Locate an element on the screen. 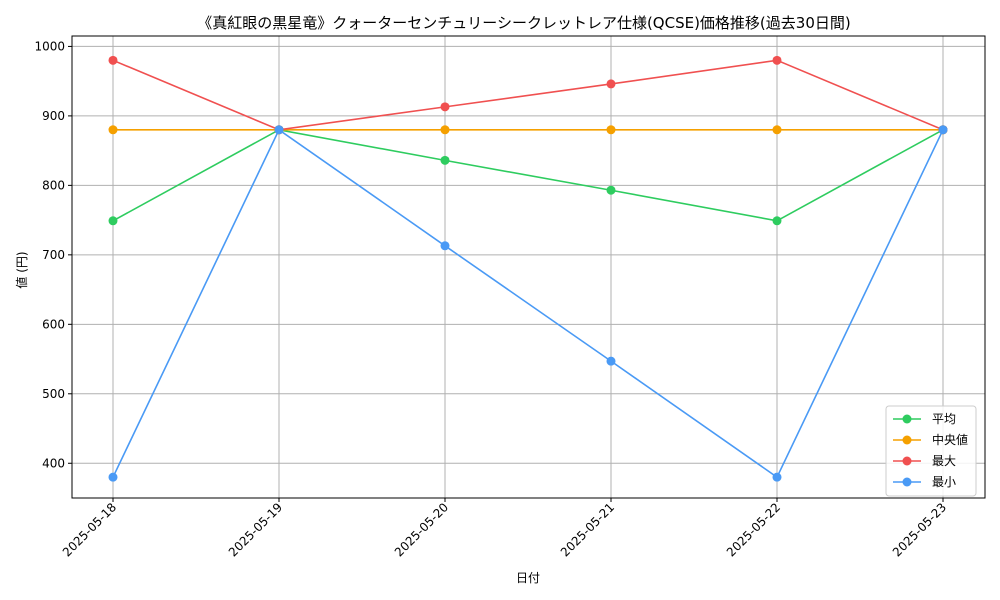  legend-label: 中央値 is located at coordinates (950, 439).